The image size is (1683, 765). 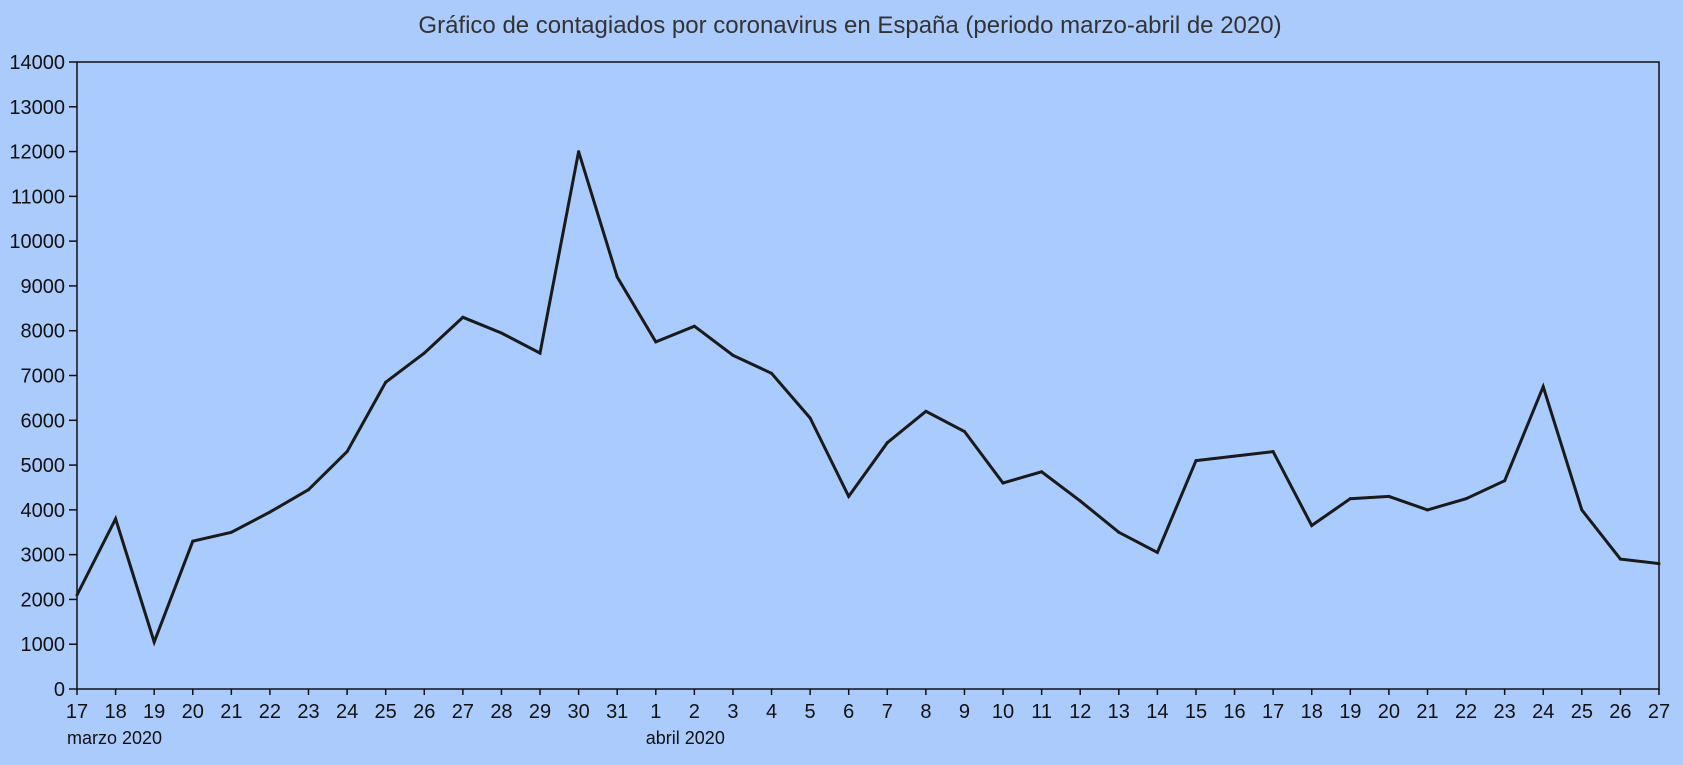 What do you see at coordinates (1041, 712) in the screenshot?
I see `x-tick-label: 11` at bounding box center [1041, 712].